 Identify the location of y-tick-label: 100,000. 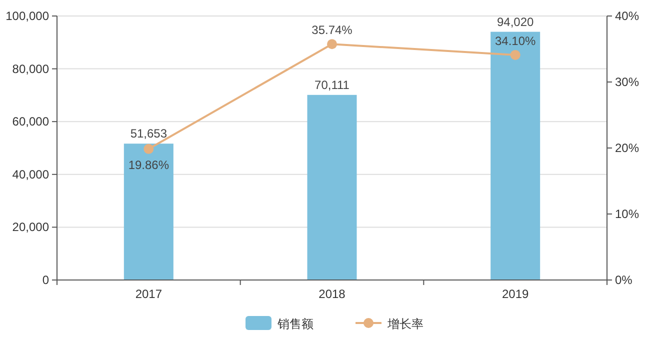
(28, 16).